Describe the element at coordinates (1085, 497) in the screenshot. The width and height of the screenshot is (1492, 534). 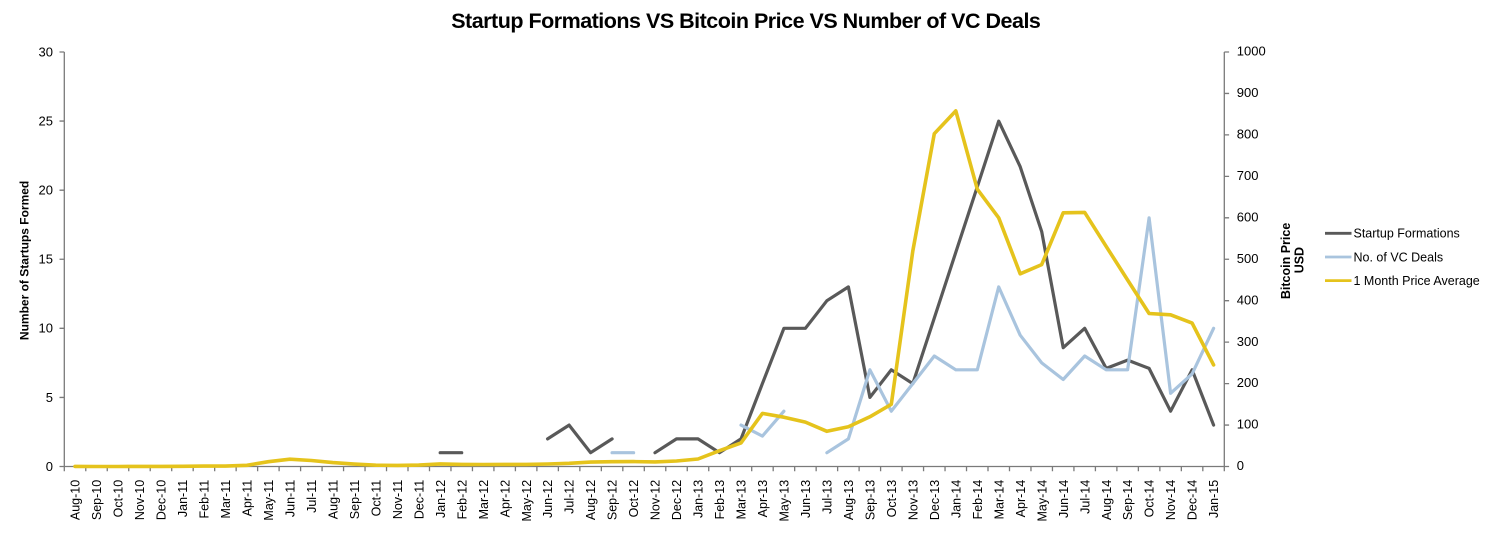
I see `svg-text: Jul-14` at that location.